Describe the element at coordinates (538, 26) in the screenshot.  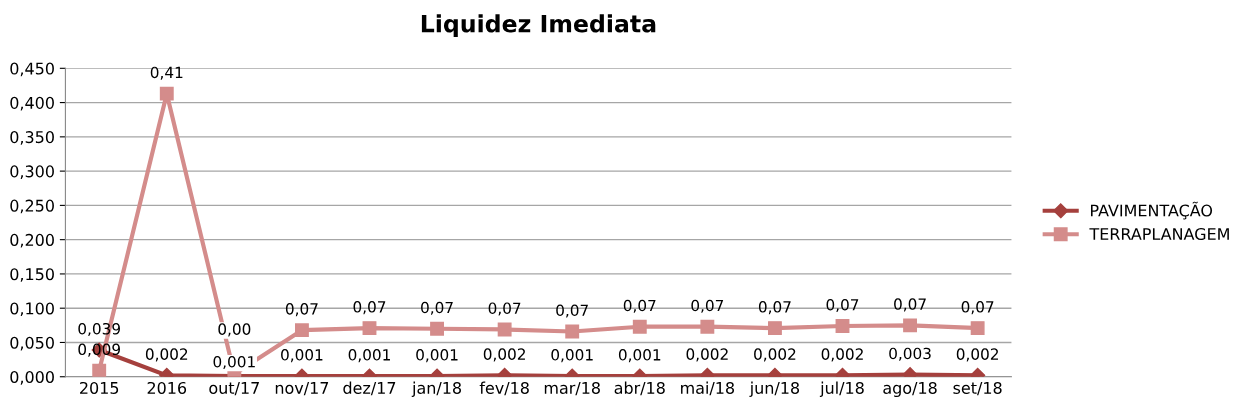
I see `chart-title: Liquidez Imediata` at that location.